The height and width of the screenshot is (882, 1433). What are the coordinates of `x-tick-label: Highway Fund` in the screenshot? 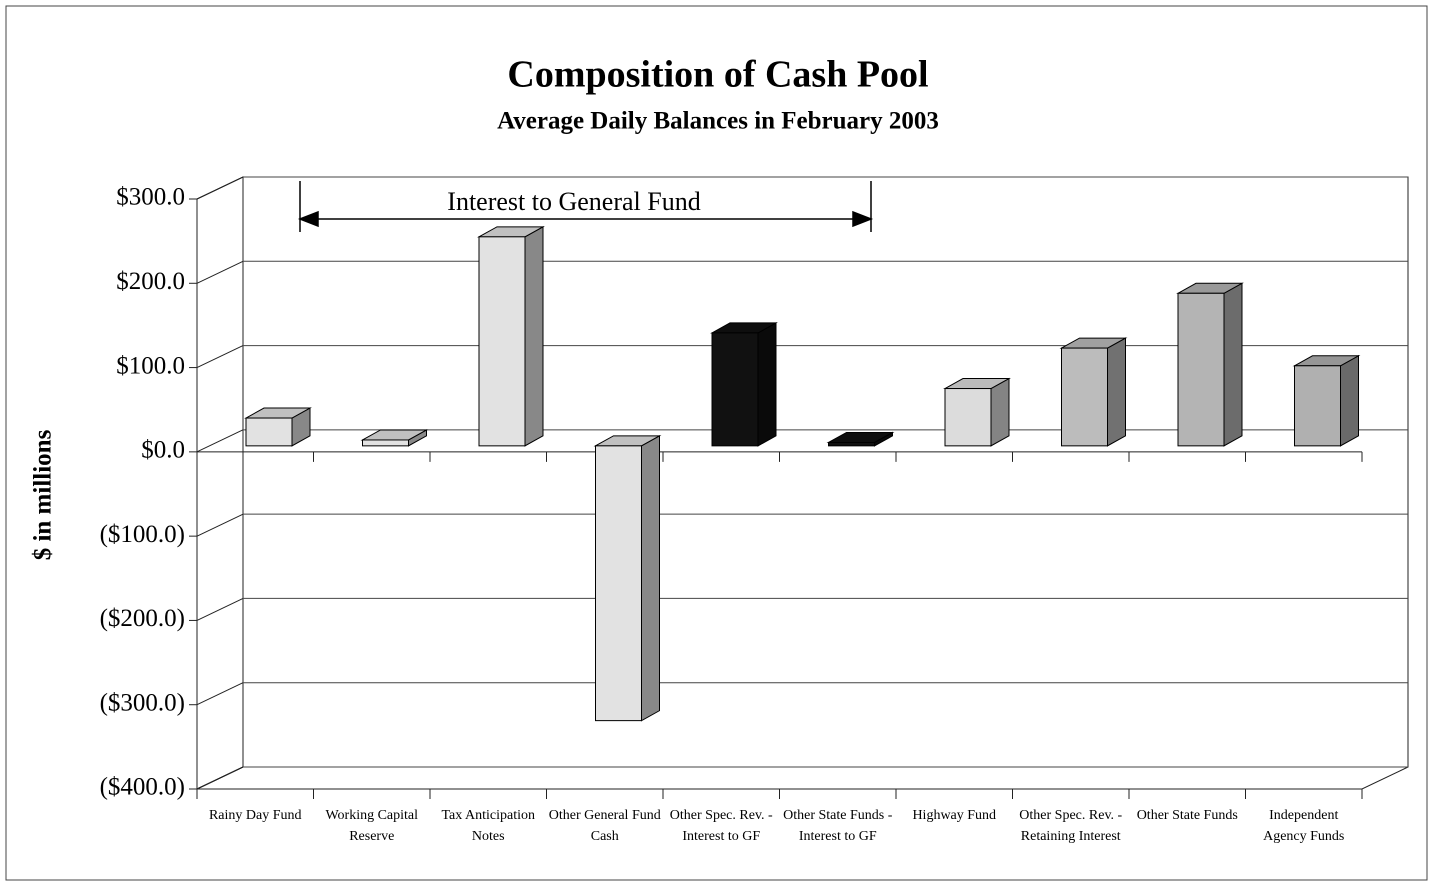 It's located at (954, 815).